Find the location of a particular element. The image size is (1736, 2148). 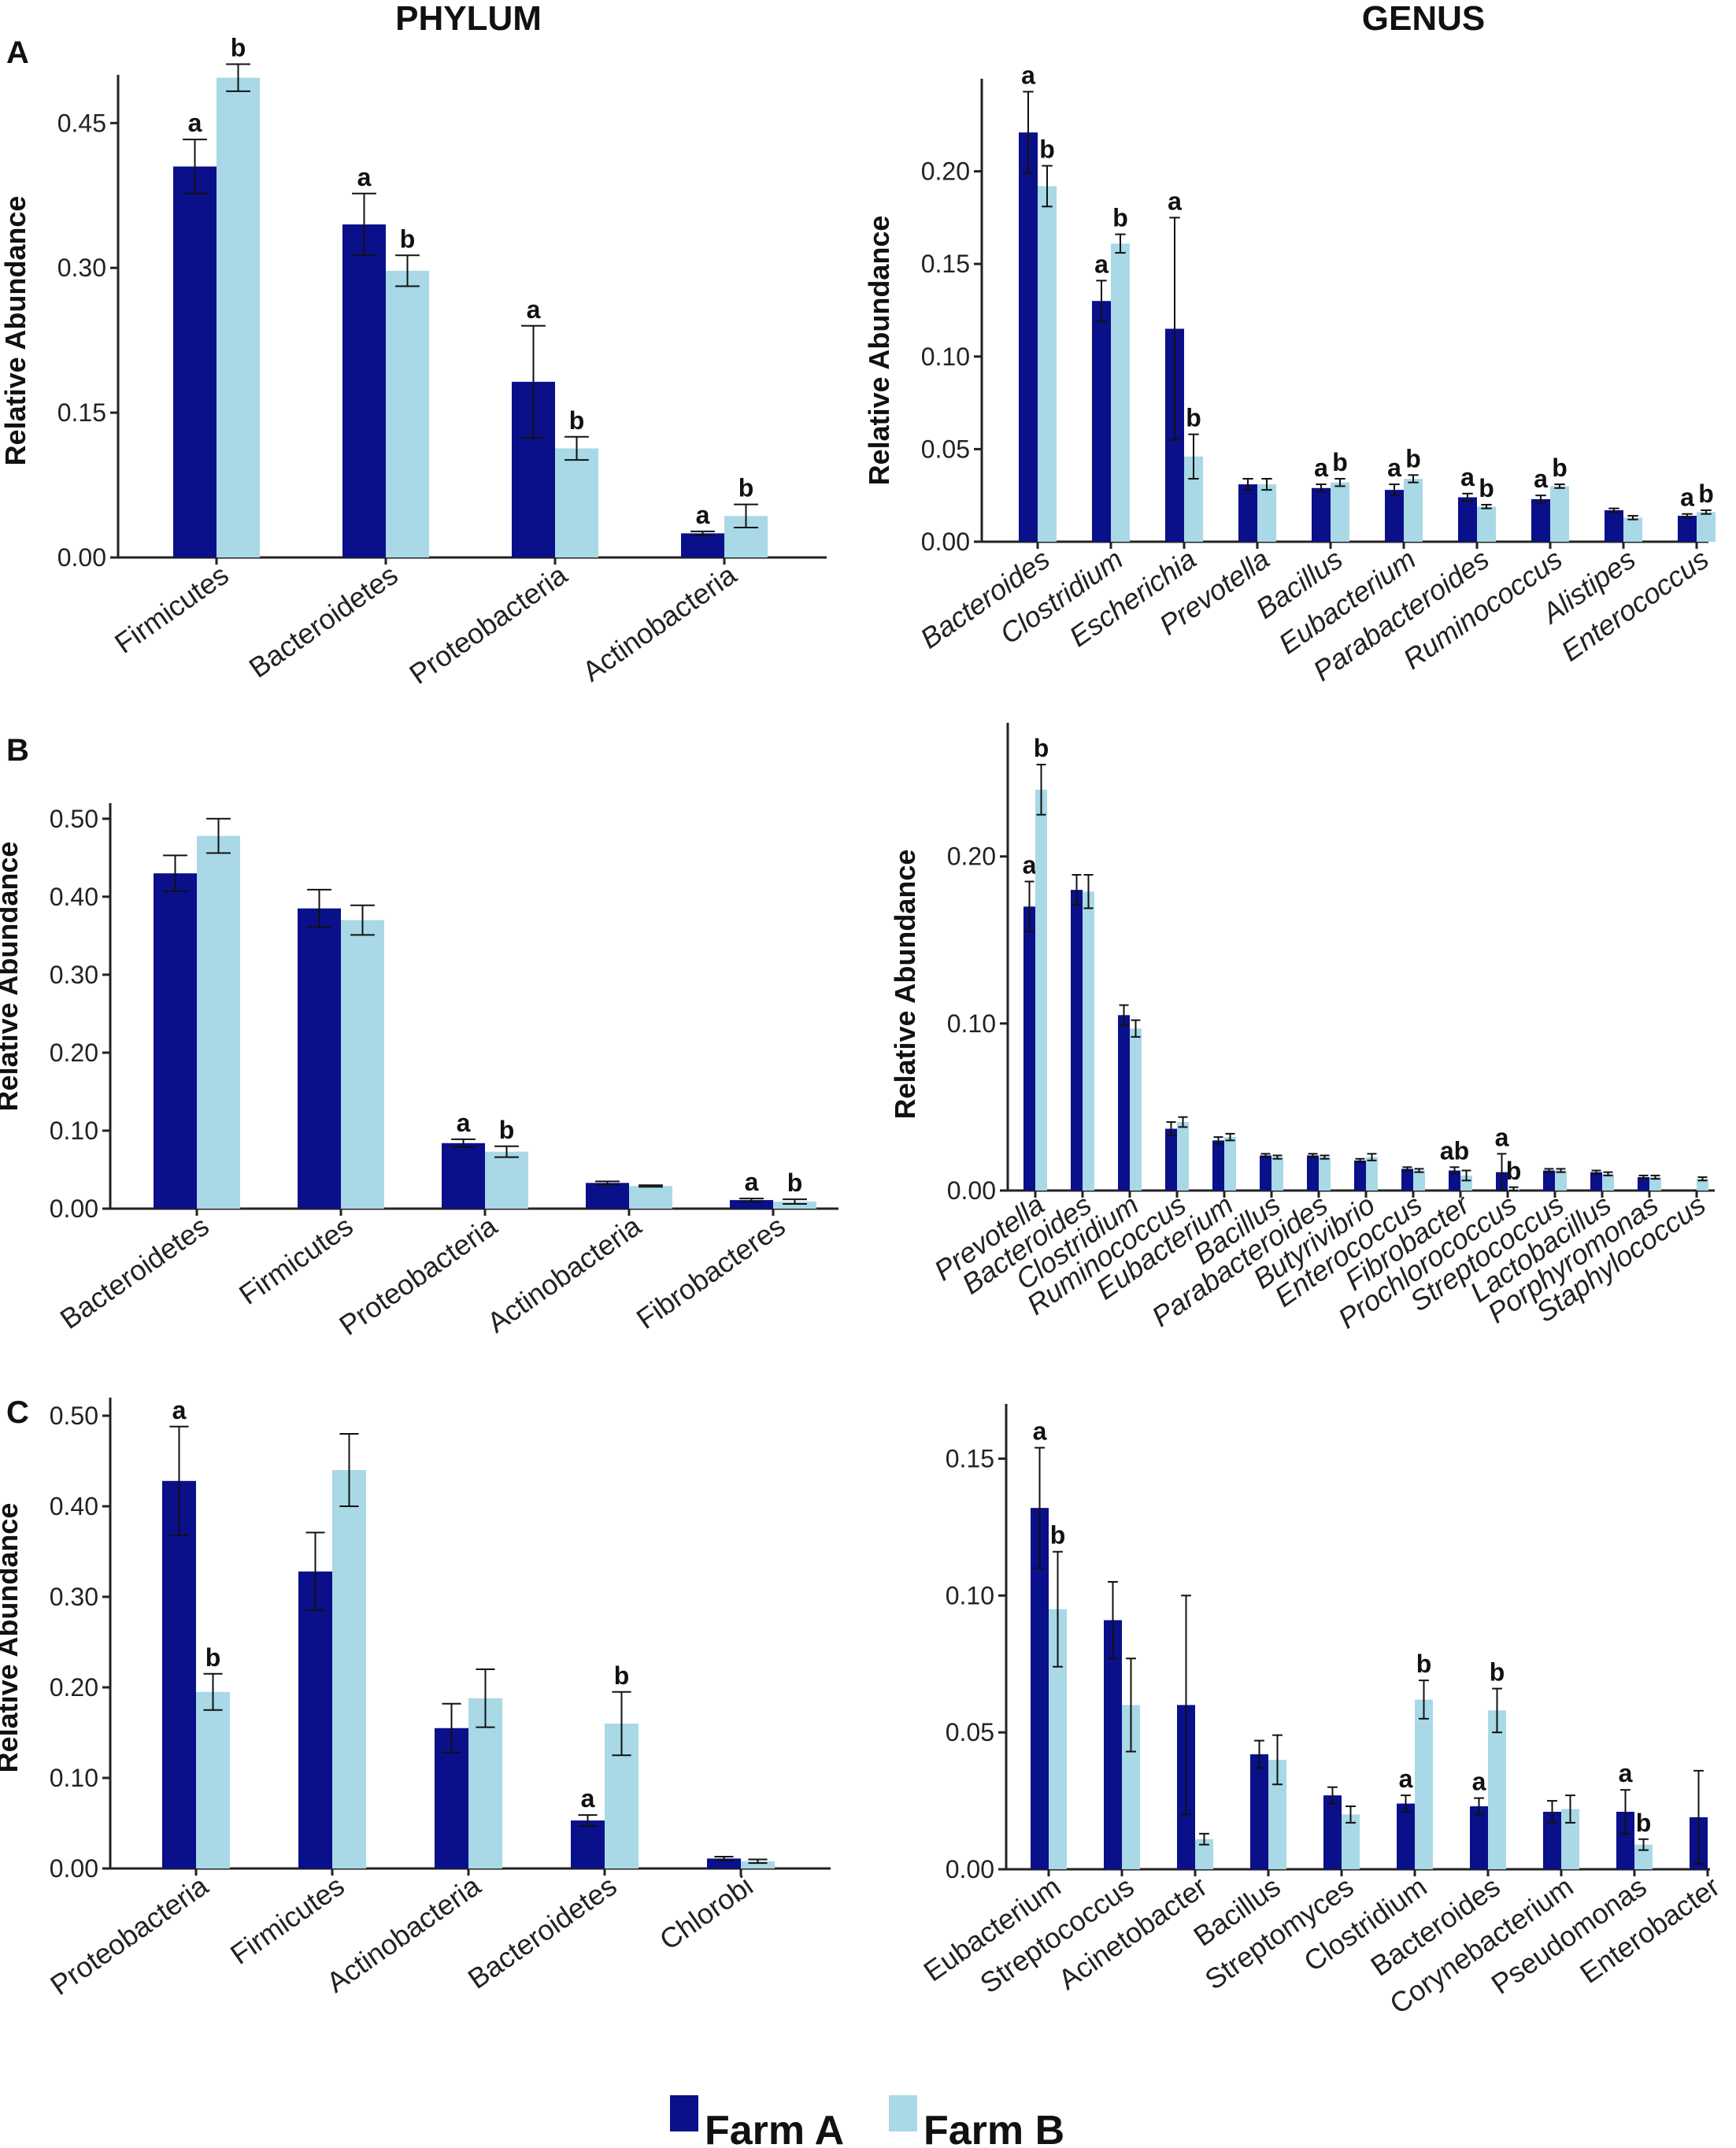

bar-farm-b-staphylococcus is located at coordinates (1702, 1185).